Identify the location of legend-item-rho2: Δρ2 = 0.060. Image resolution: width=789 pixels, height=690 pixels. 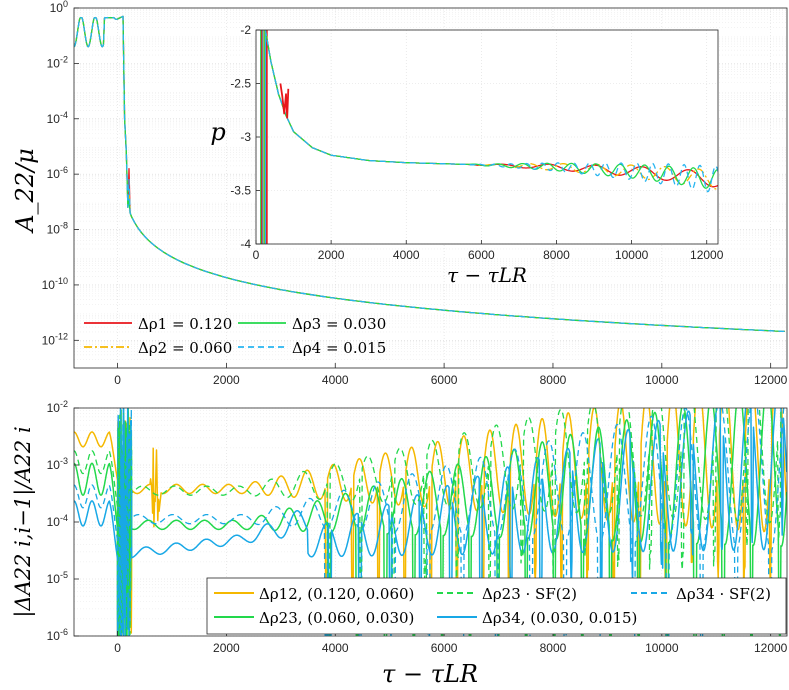
(158, 348).